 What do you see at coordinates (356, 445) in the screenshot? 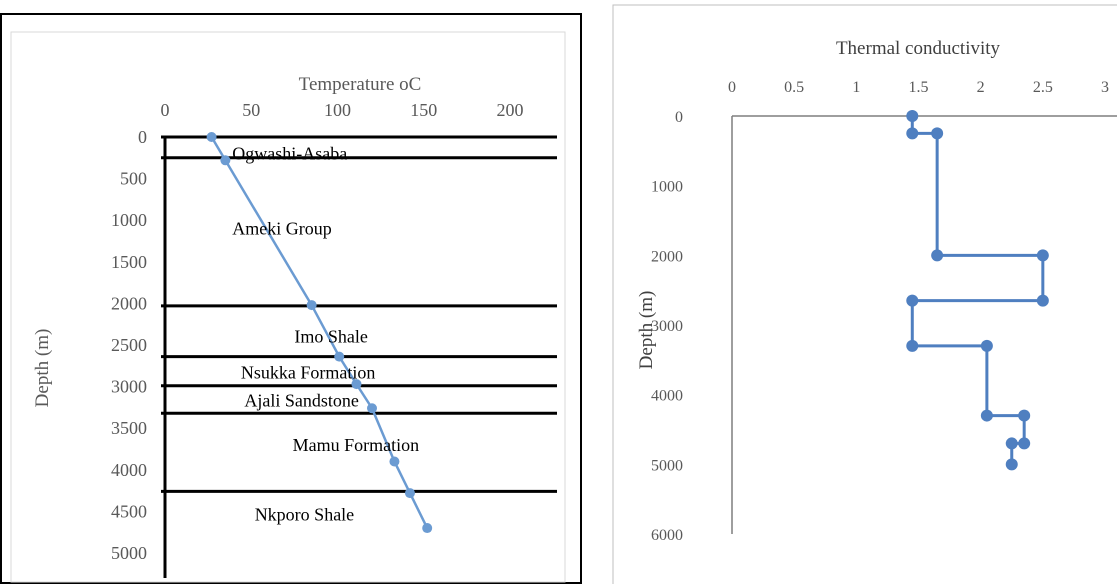
I see `formation-label: Mamu Formation` at bounding box center [356, 445].